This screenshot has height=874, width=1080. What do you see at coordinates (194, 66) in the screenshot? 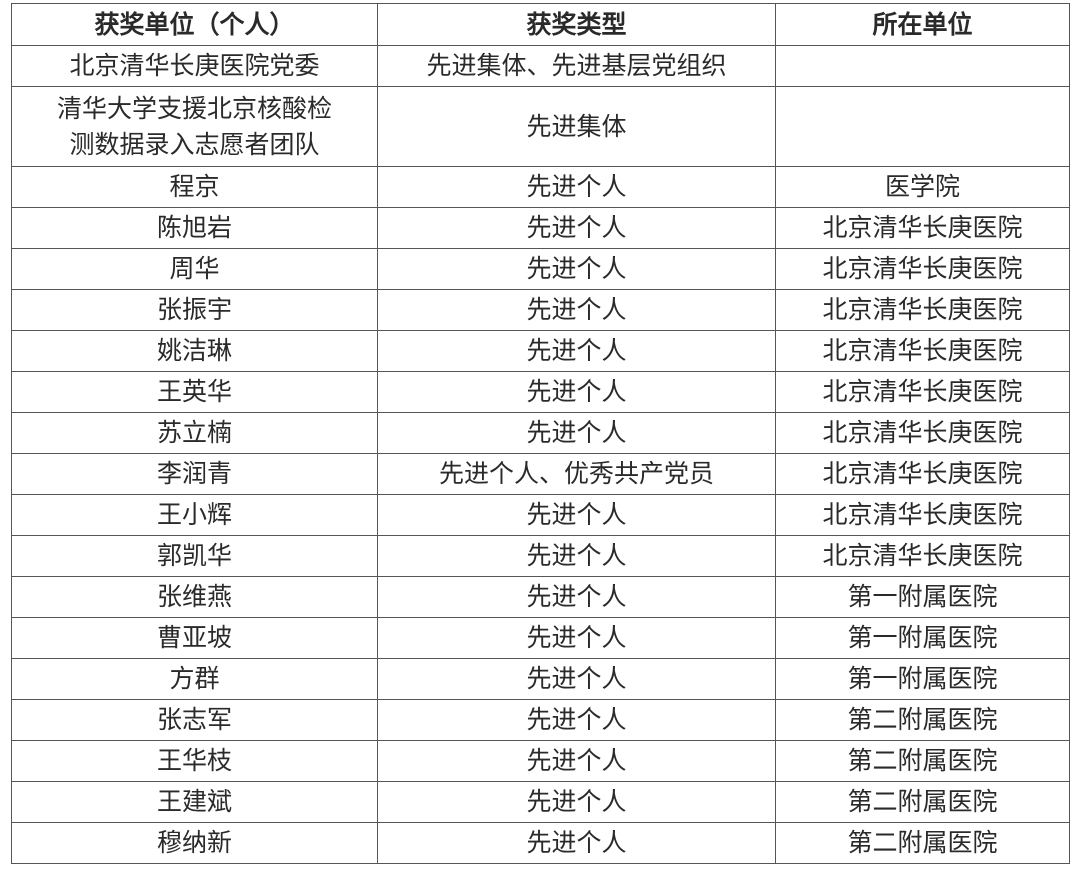
I see `awardee-cell: 北京清华长庚医院党委` at bounding box center [194, 66].